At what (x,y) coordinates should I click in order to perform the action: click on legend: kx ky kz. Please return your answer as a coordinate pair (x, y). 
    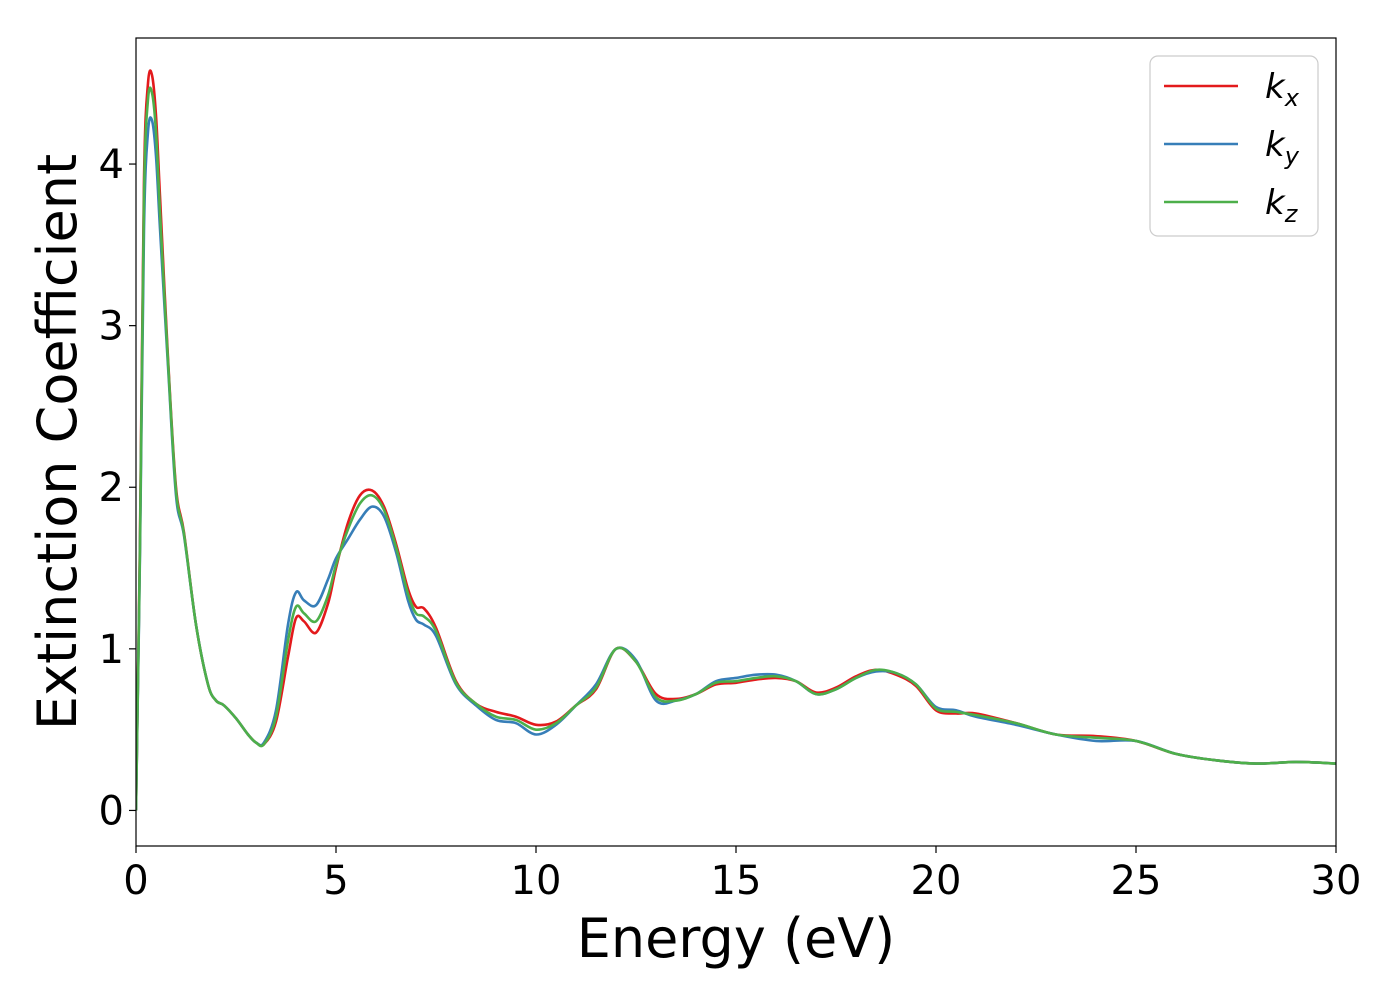
    Looking at the image, I should click on (1234, 146).